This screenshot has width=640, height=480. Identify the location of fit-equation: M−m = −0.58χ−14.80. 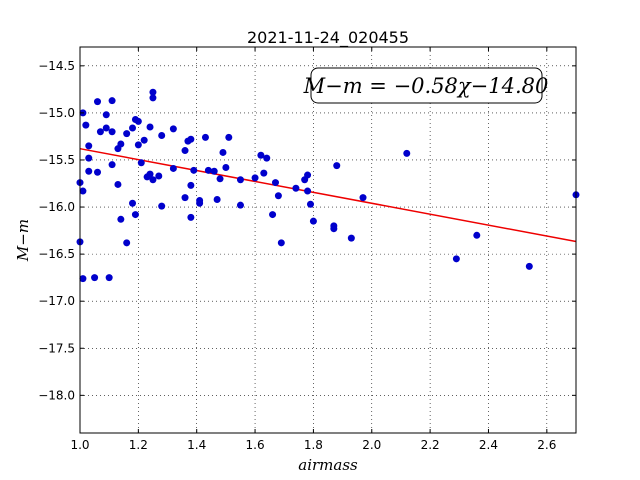
(426, 86).